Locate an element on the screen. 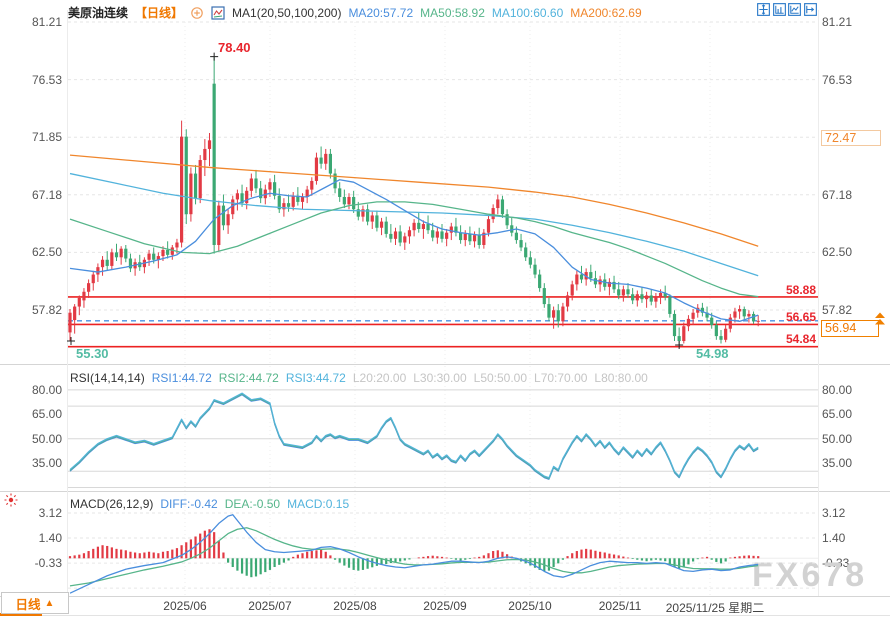 This screenshot has width=890, height=617. support-level-label: 54.84 is located at coordinates (800, 339).